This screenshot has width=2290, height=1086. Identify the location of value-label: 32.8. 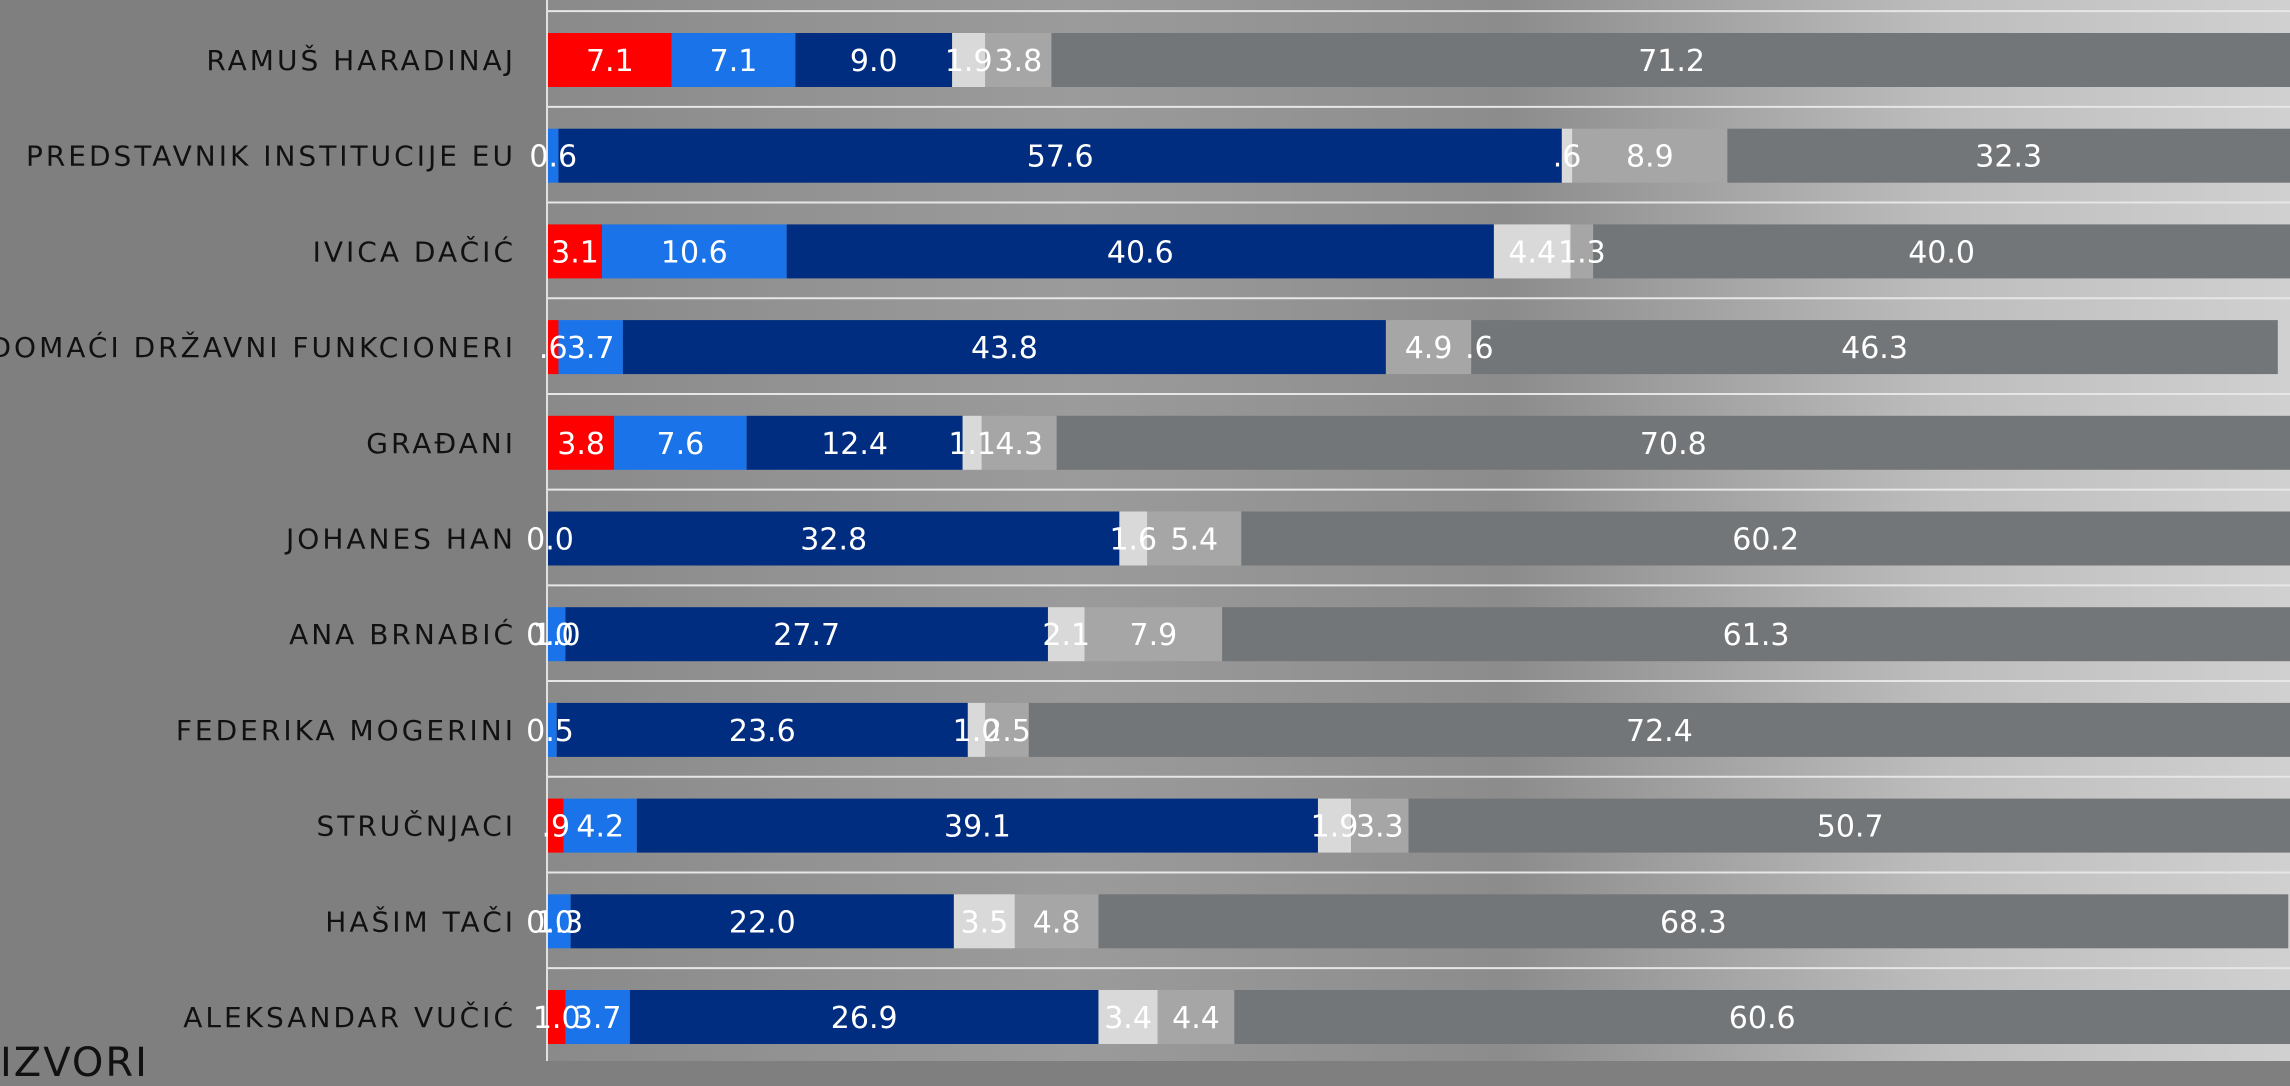
(833, 540).